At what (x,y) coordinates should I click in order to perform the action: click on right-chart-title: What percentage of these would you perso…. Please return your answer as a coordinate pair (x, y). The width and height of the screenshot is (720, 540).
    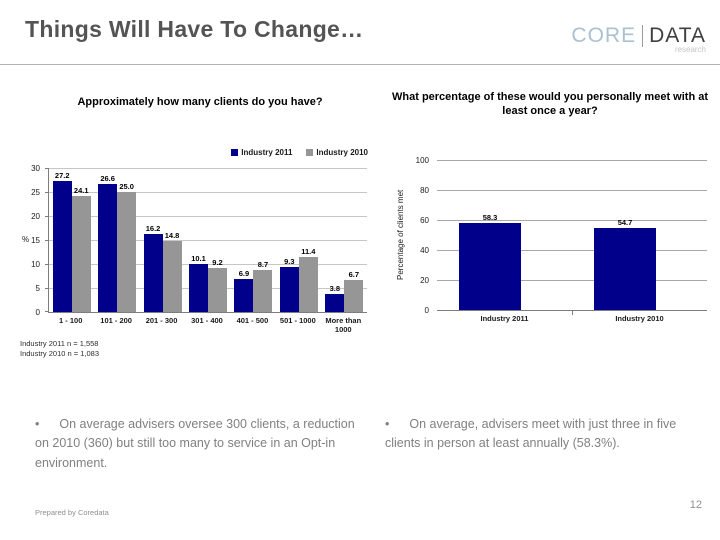
    Looking at the image, I should click on (550, 104).